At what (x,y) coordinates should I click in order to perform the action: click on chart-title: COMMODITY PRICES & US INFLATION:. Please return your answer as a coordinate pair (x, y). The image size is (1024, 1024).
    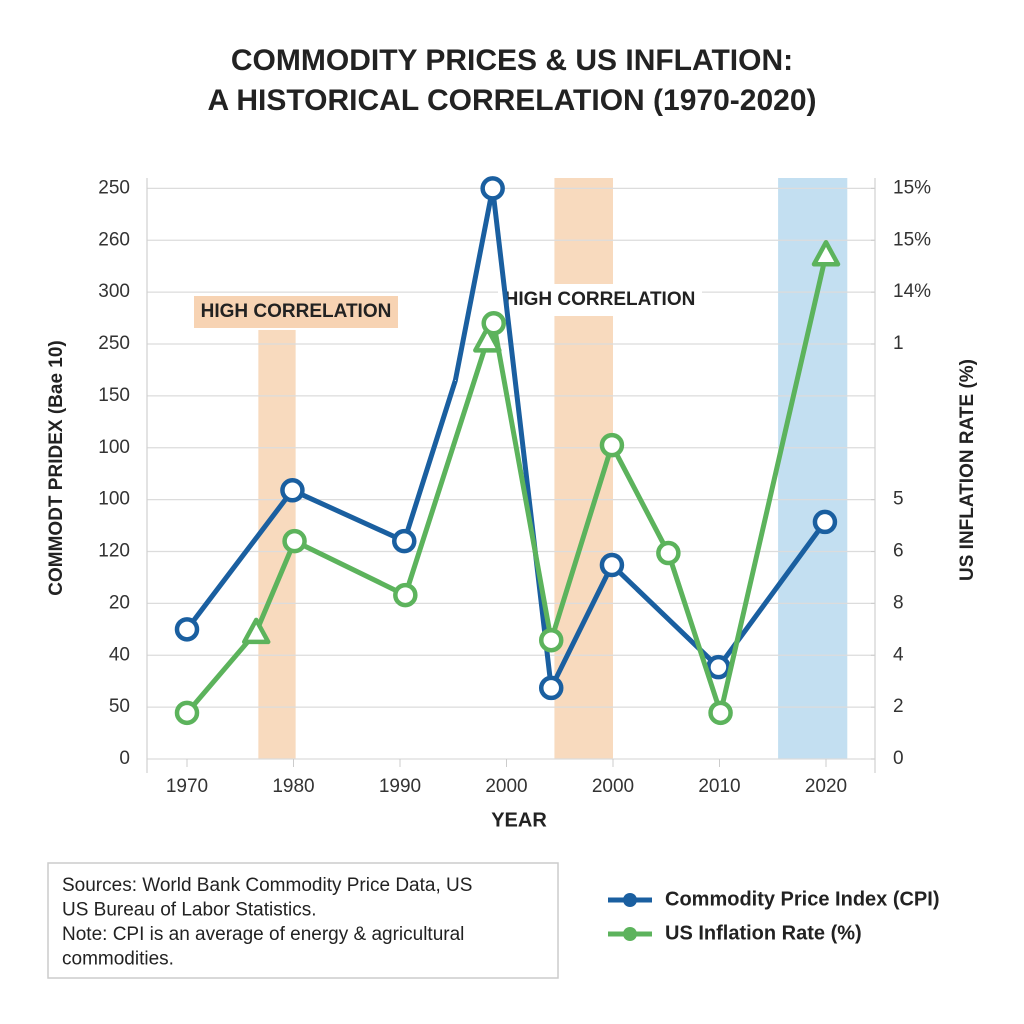
    Looking at the image, I should click on (512, 60).